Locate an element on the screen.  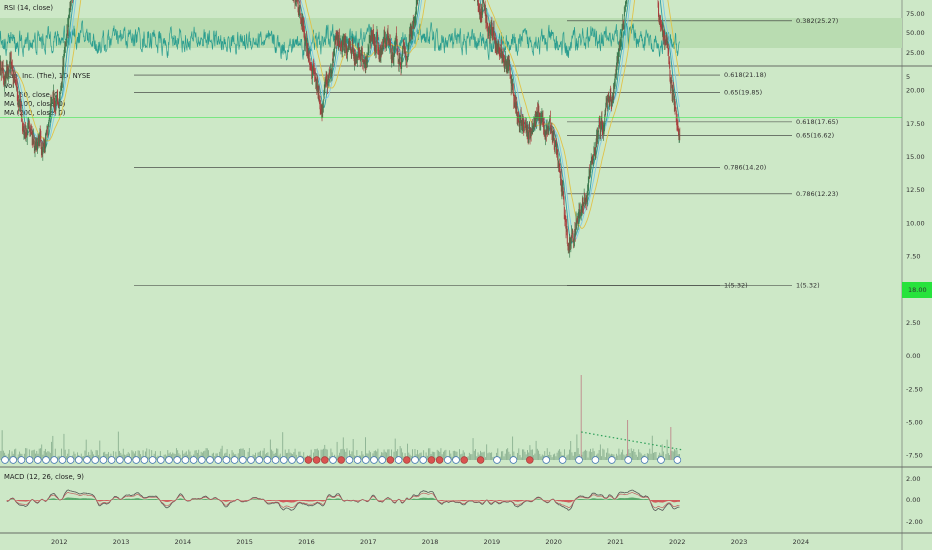
price-tick-label: -7.50 is located at coordinates (914, 456).